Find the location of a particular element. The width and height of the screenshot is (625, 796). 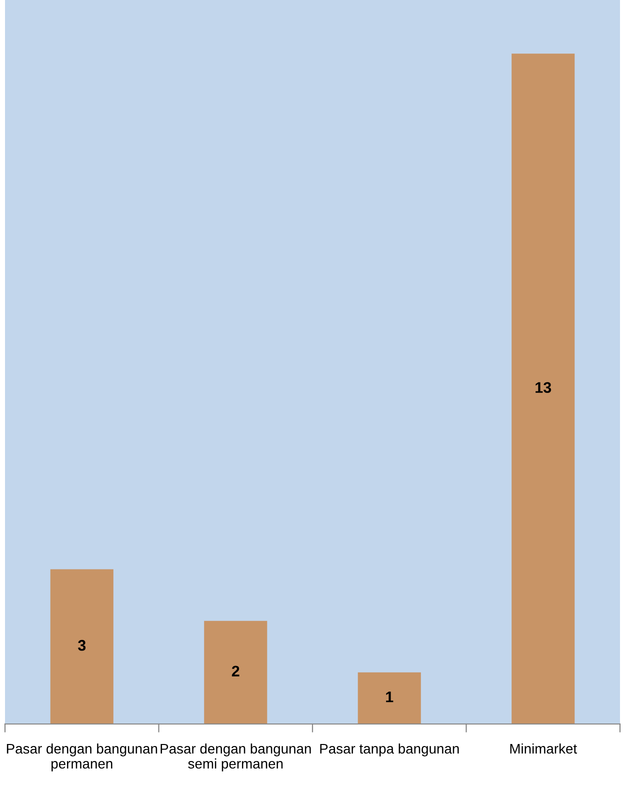

data-label: 3 is located at coordinates (82, 645).